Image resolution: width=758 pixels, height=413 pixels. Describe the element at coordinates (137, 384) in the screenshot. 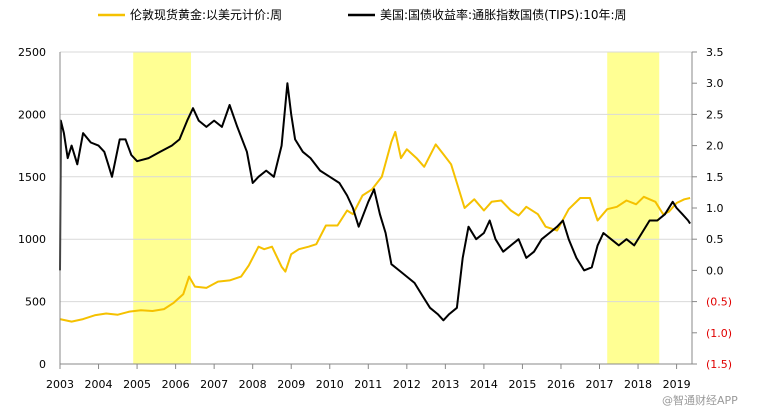

I see `x-tick-label: 2005` at that location.